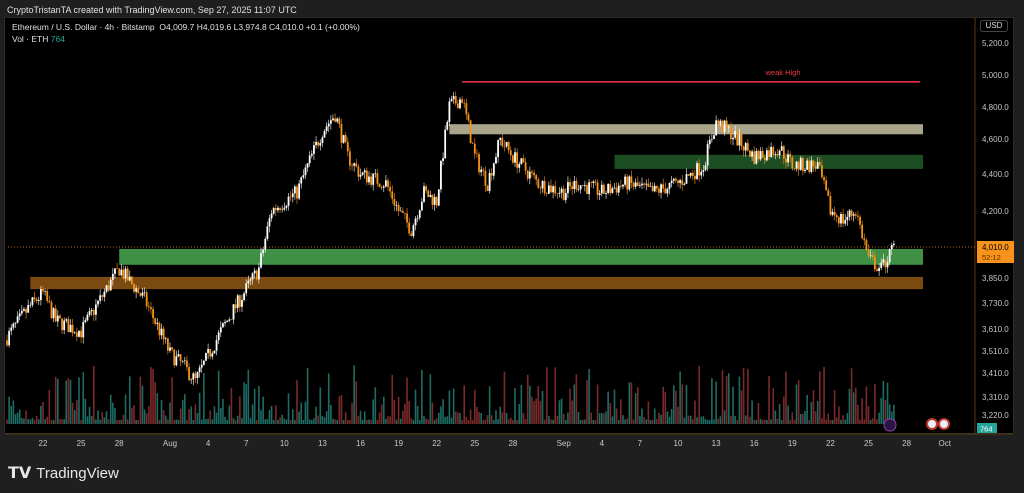 This screenshot has height=493, width=1024. I want to click on price-tick: 3,410.0, so click(995, 373).